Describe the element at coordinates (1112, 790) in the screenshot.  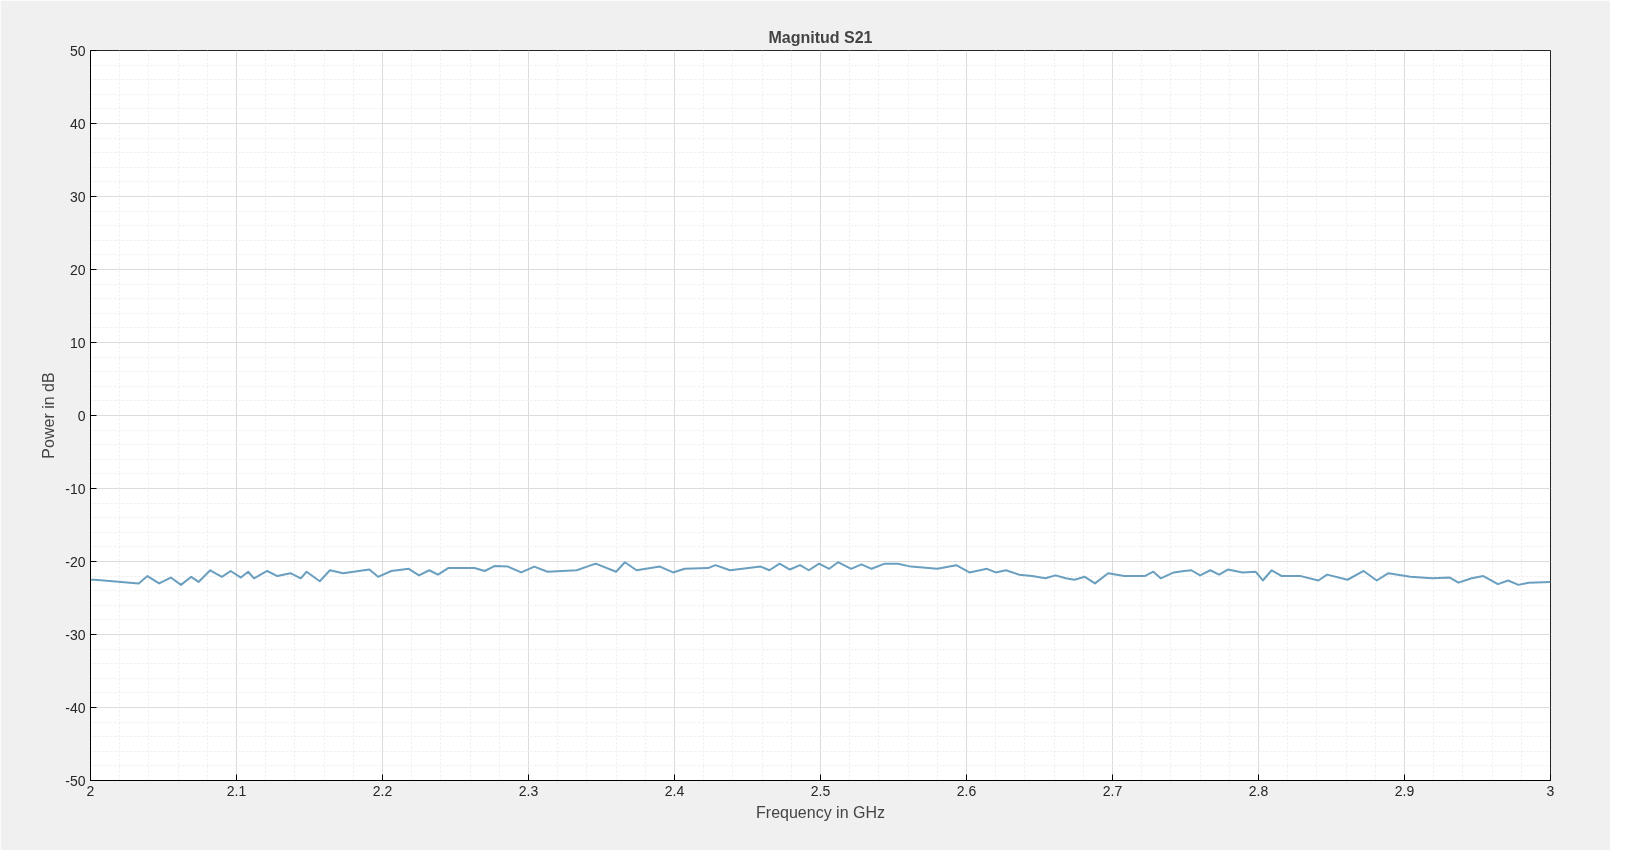
I see `x-tick-label: 2.7` at that location.